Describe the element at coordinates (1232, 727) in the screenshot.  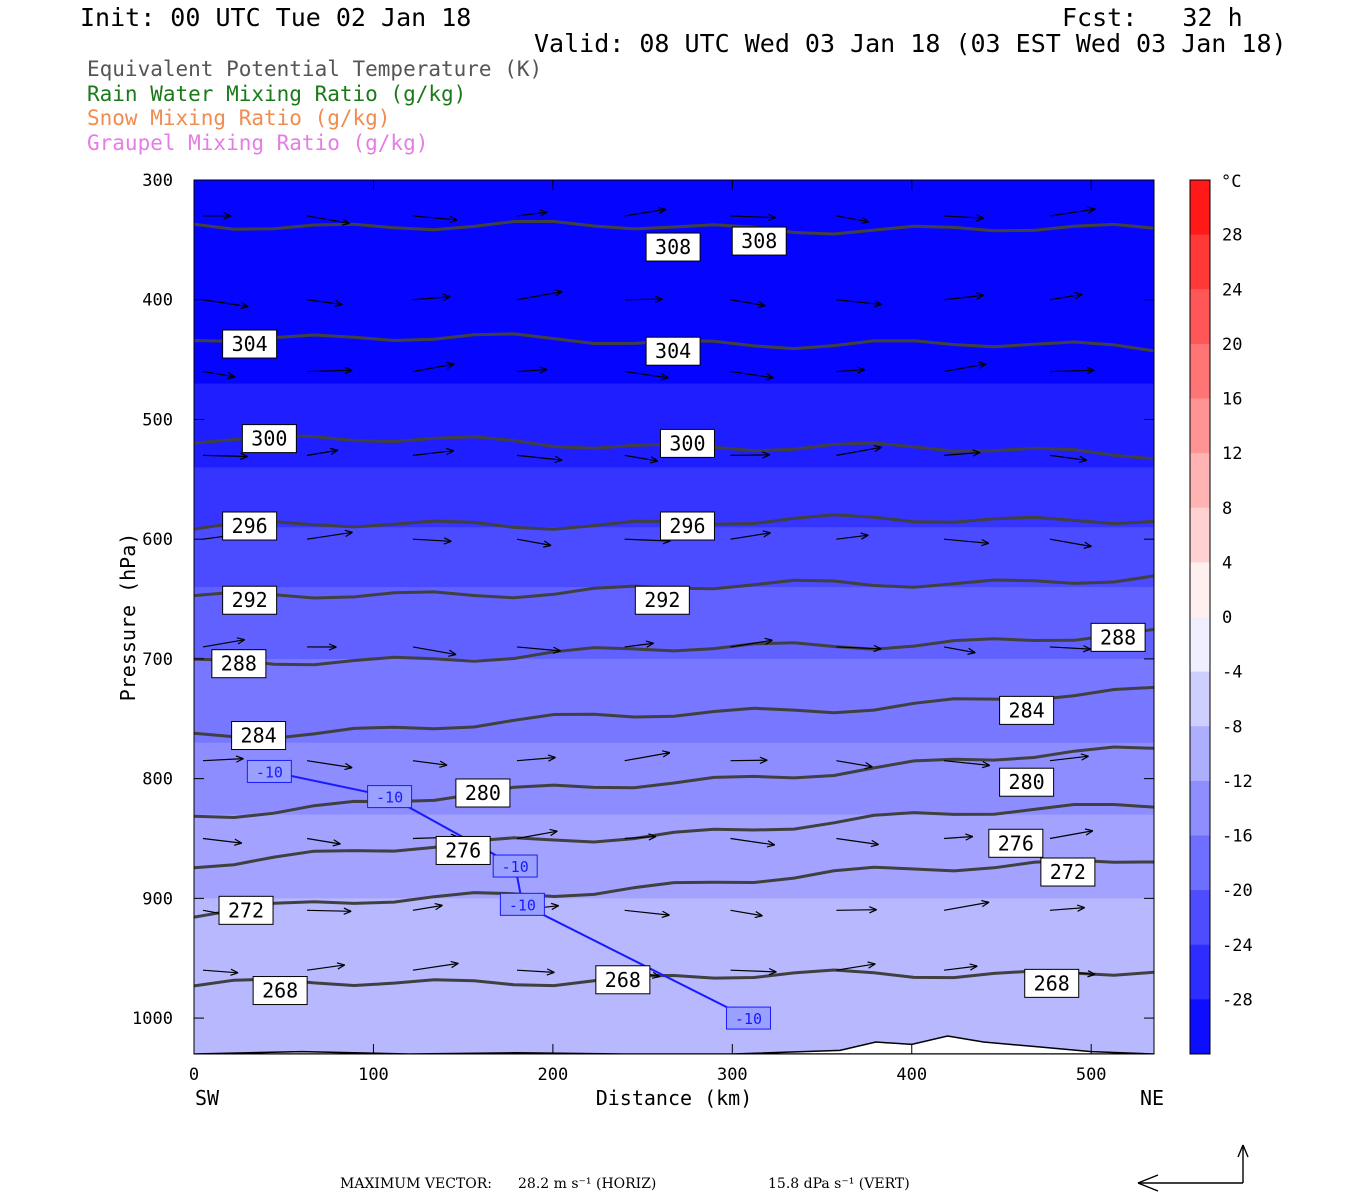
I see `colorbar-label: -8` at that location.